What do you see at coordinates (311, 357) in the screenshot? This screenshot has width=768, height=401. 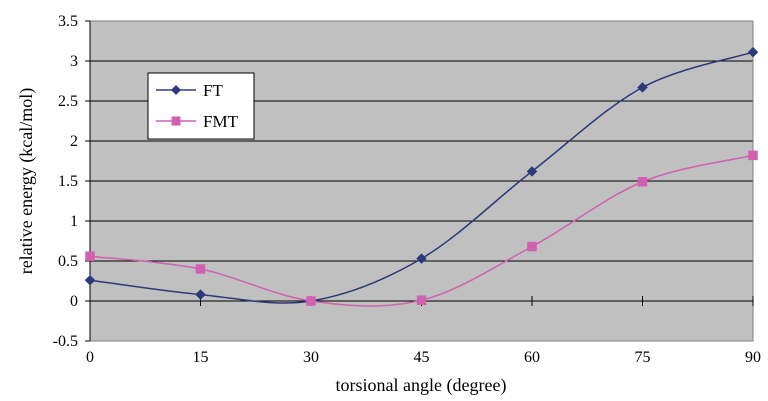 I see `x-tick-label: 30` at bounding box center [311, 357].